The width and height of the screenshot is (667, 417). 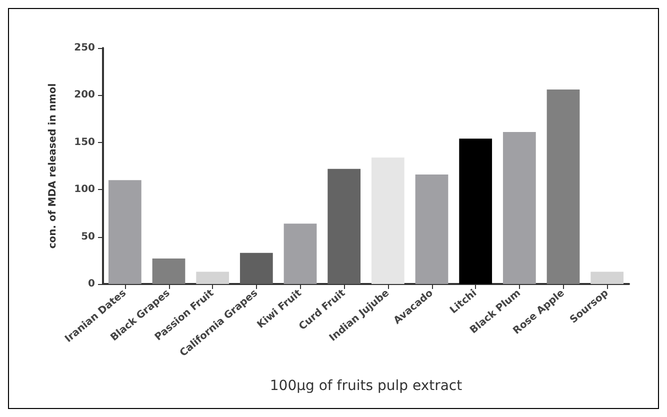 What do you see at coordinates (366, 386) in the screenshot?
I see `x-axis-title: 100µg of fruits pulp extract` at bounding box center [366, 386].